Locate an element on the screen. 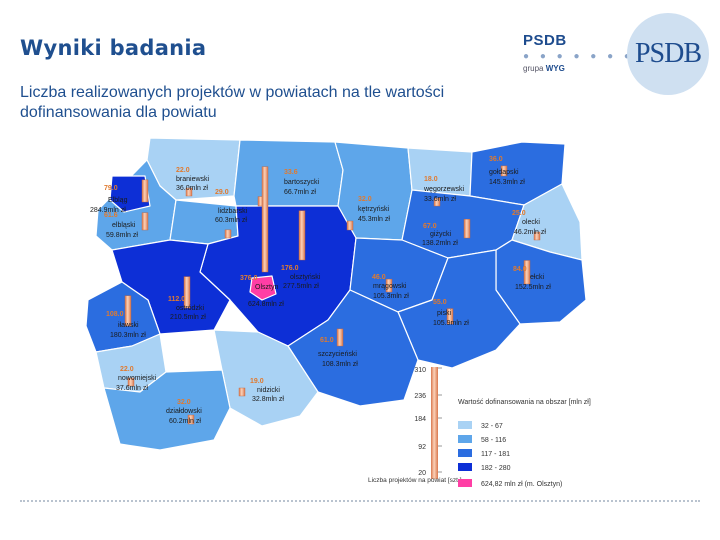 This screenshot has height=540, width=720. district-value: 152.5mln zł is located at coordinates (533, 287).